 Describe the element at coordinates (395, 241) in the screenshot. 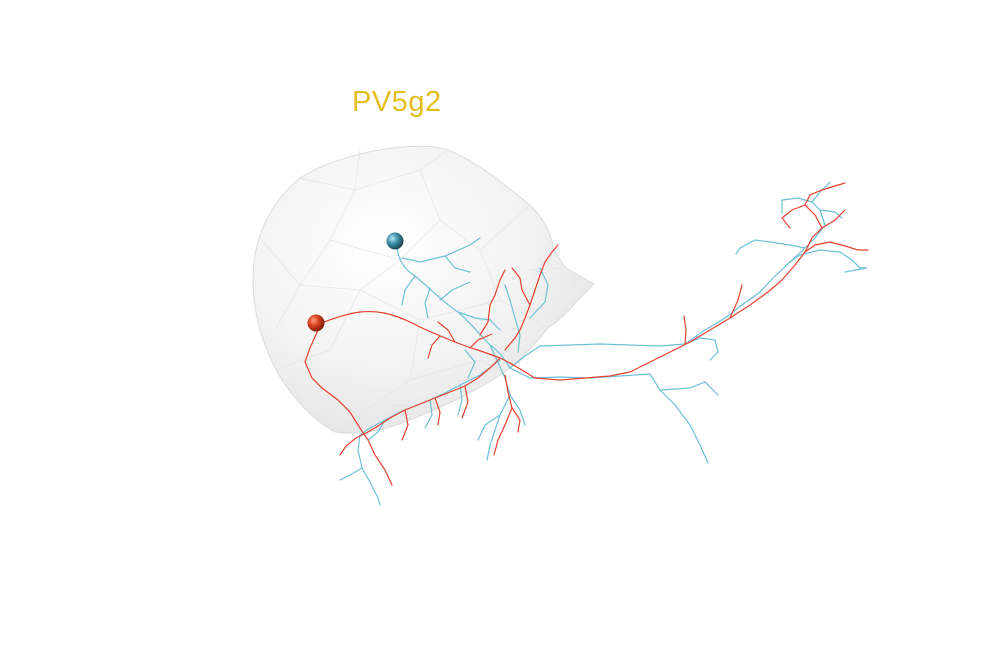

I see `soma-cyan` at that location.